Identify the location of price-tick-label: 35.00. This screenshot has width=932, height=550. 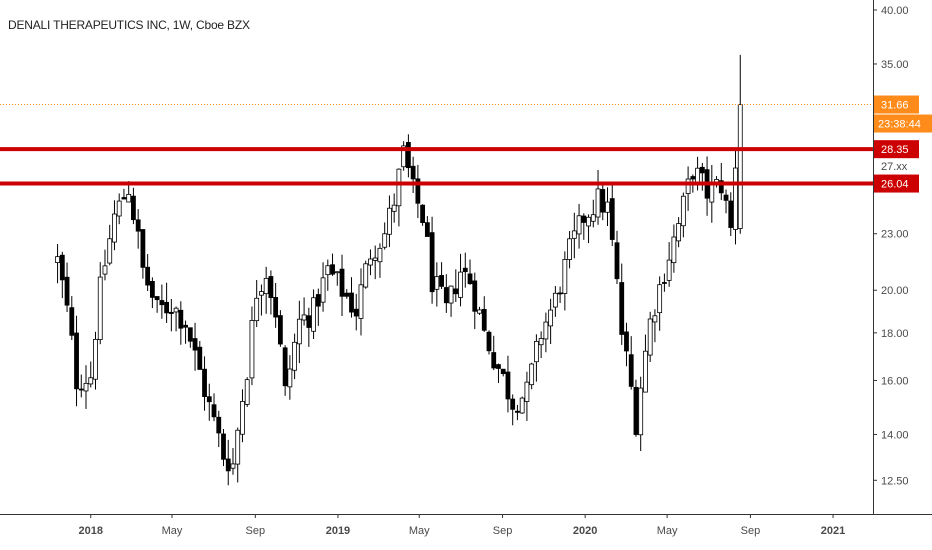
(895, 65).